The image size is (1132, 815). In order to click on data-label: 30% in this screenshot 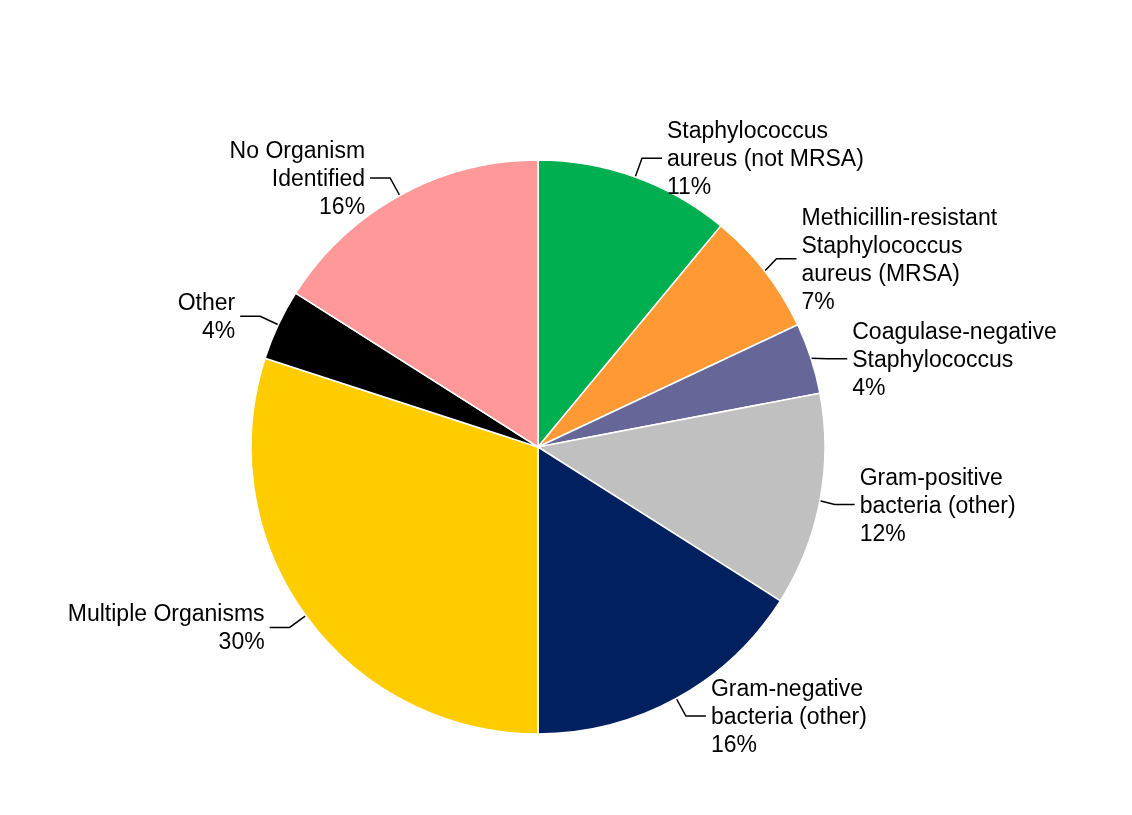, I will do `click(241, 641)`.